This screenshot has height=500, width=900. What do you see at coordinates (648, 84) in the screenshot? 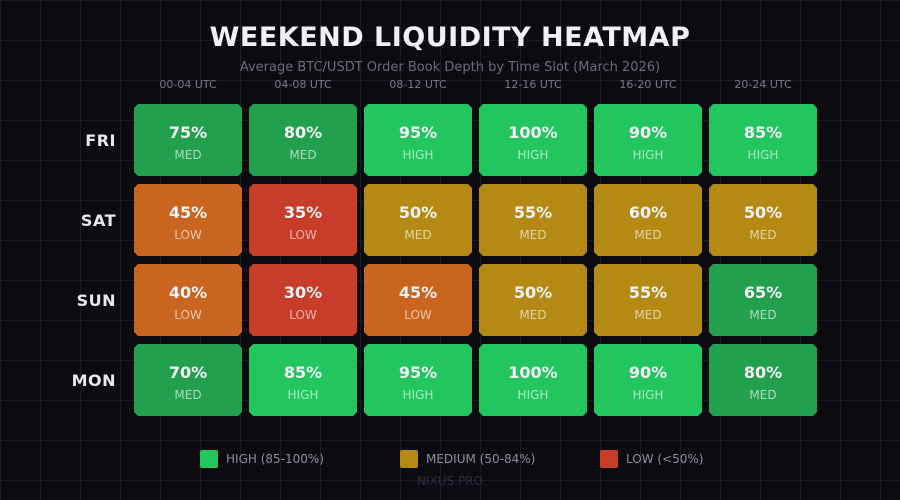
I see `column-header: 16-20 UTC` at bounding box center [648, 84].